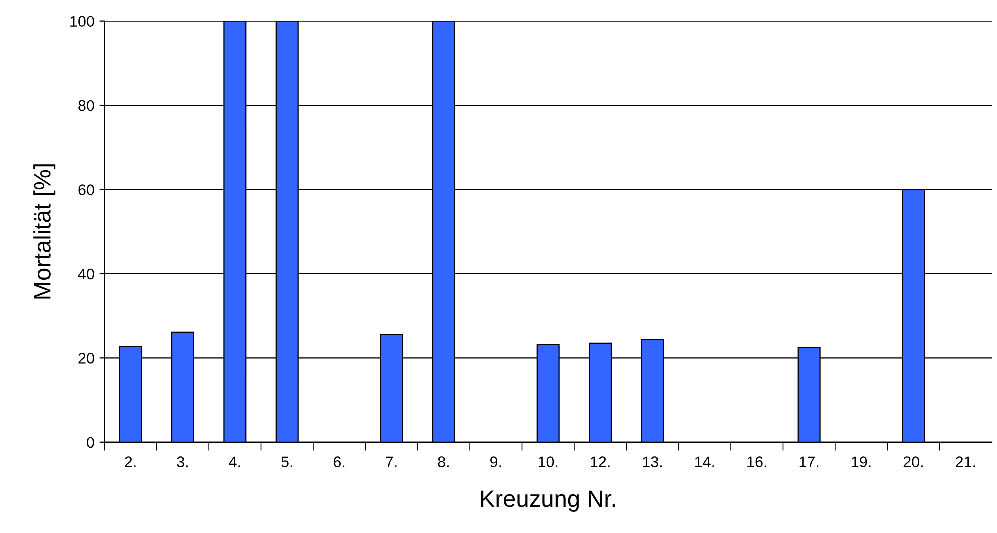 Image resolution: width=997 pixels, height=533 pixels. What do you see at coordinates (339, 462) in the screenshot?
I see `x-tick-label: 6.` at bounding box center [339, 462].